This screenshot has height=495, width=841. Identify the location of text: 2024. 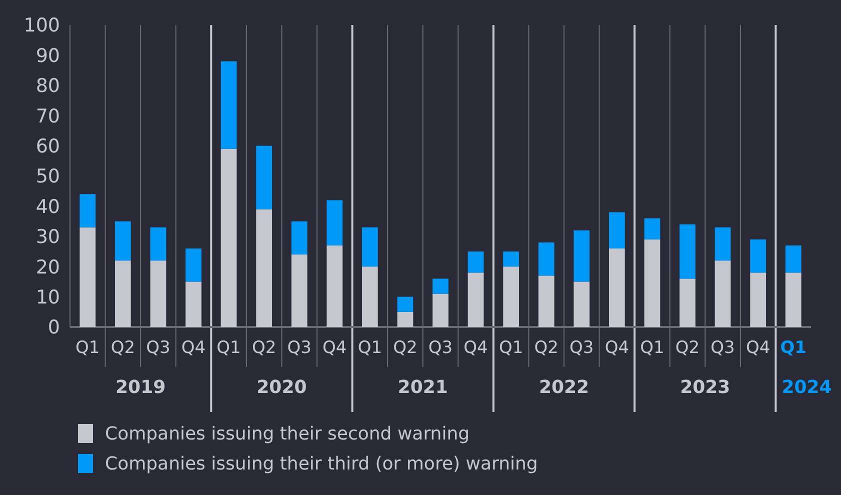
(807, 387).